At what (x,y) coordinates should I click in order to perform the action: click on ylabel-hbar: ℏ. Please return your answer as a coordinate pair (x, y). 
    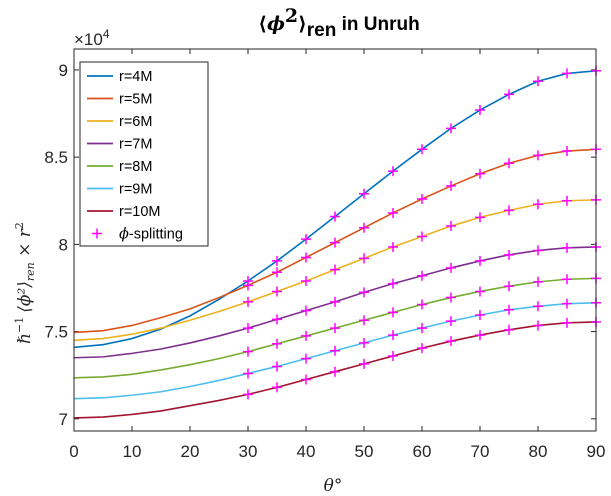
    Looking at the image, I should click on (25, 338).